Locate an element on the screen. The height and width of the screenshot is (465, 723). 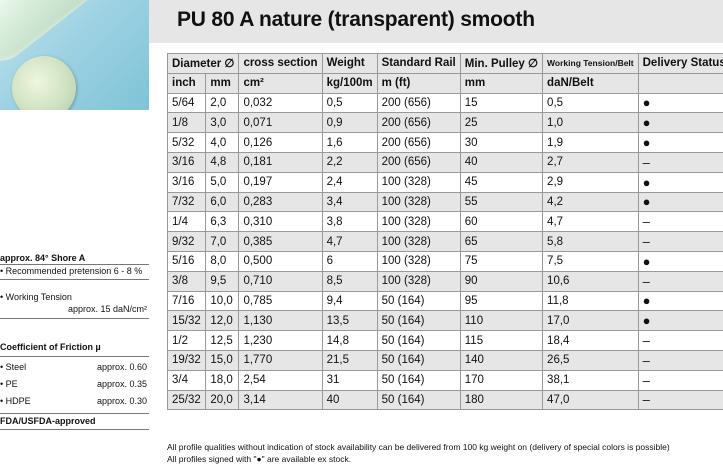
cell-cross-section: 1,130 is located at coordinates (280, 321).